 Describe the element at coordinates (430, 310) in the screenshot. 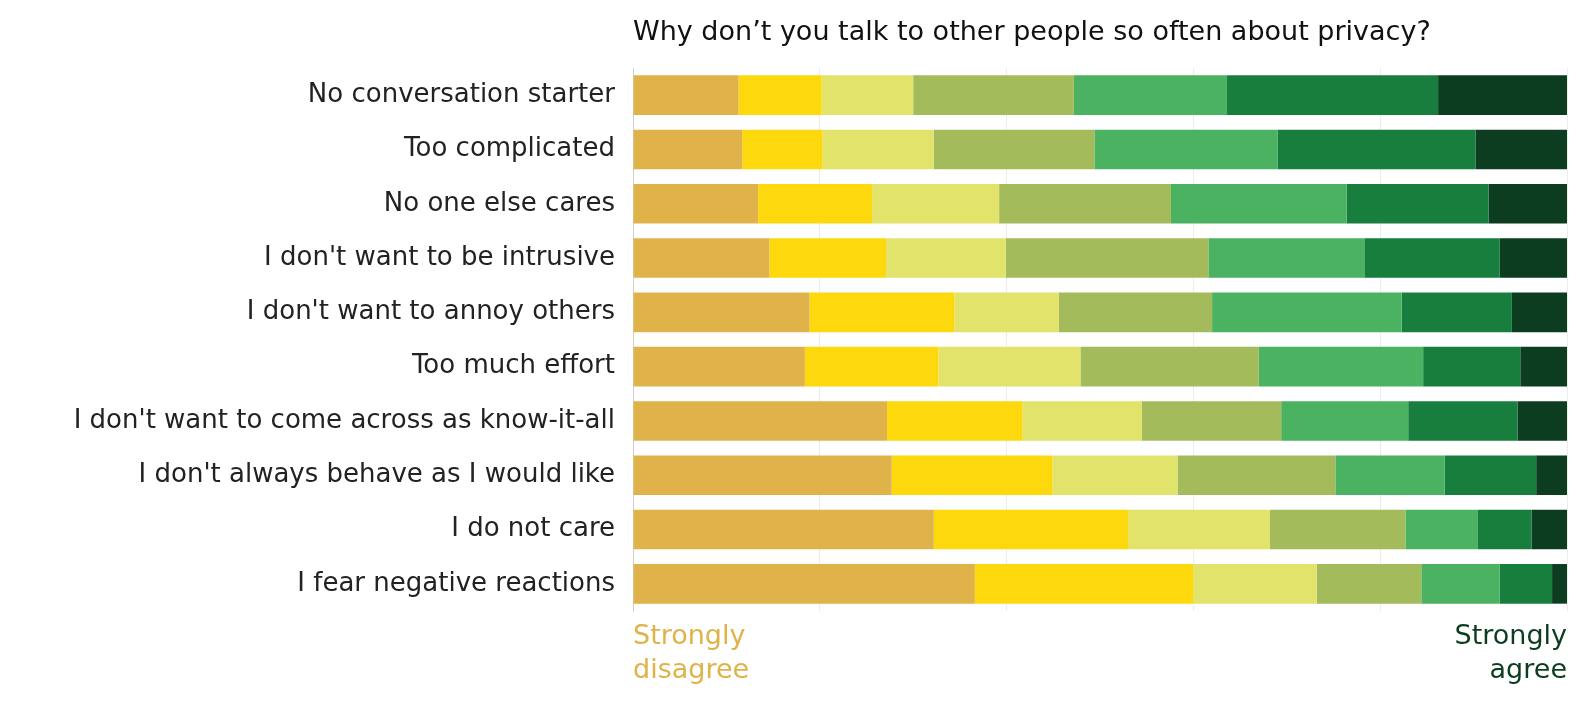

I see `y-tick-label: I don't want to annoy others` at that location.